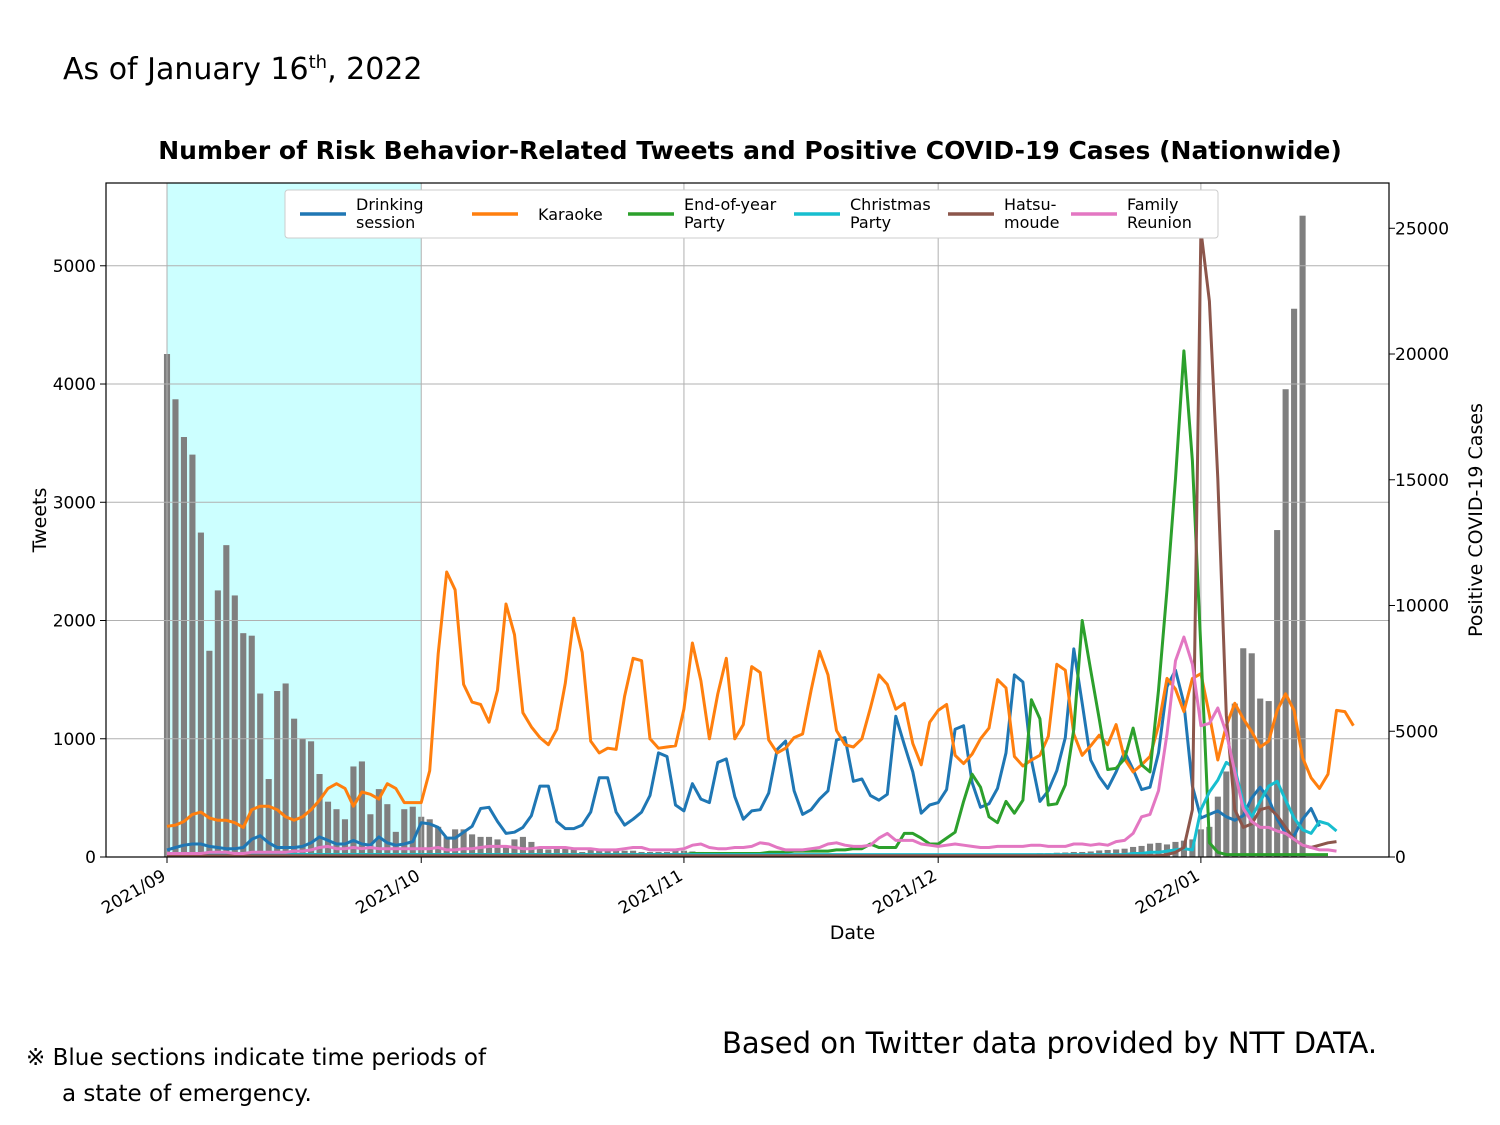  What do you see at coordinates (1400, 858) in the screenshot?
I see `y2-tick-label: 0` at bounding box center [1400, 858].